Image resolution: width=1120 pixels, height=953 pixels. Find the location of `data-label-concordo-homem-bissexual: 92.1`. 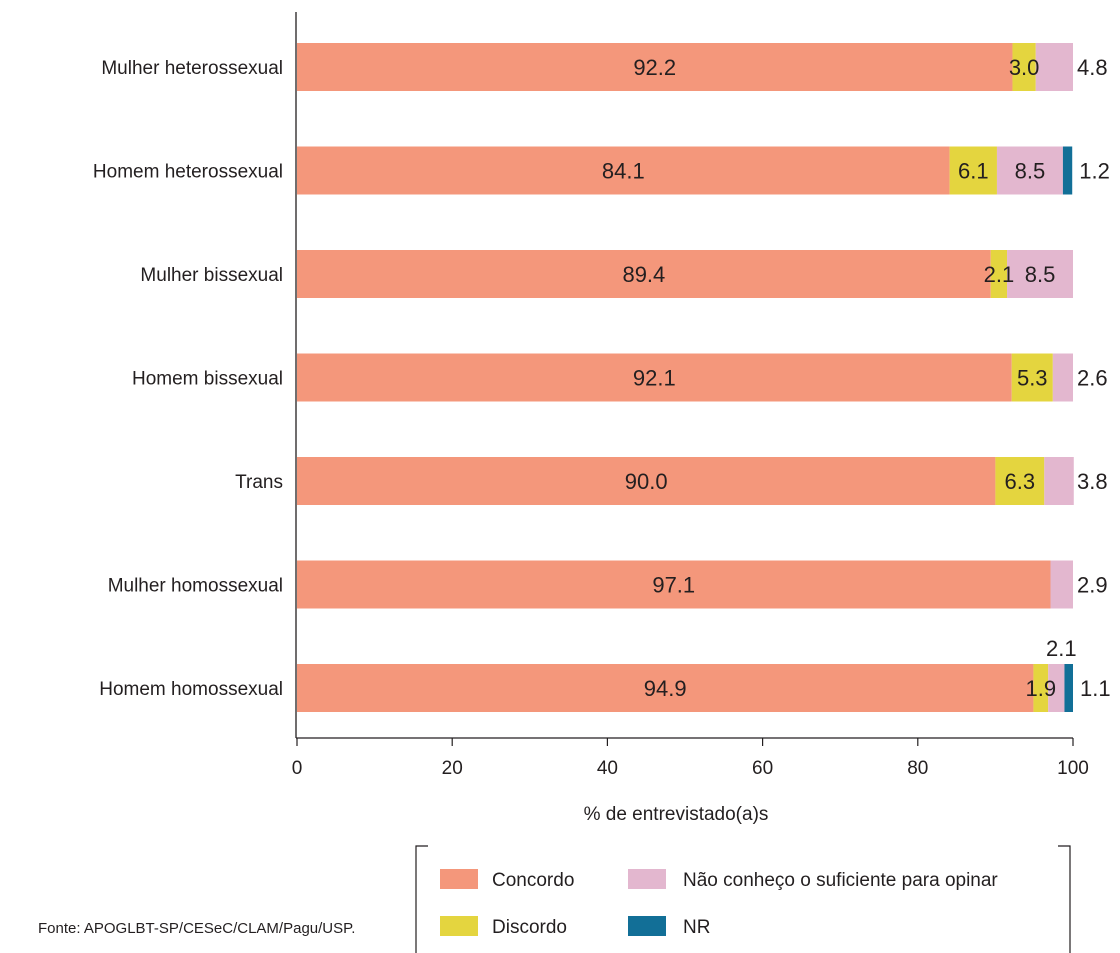

data-label-concordo-homem-bissexual: 92.1 is located at coordinates (654, 378).